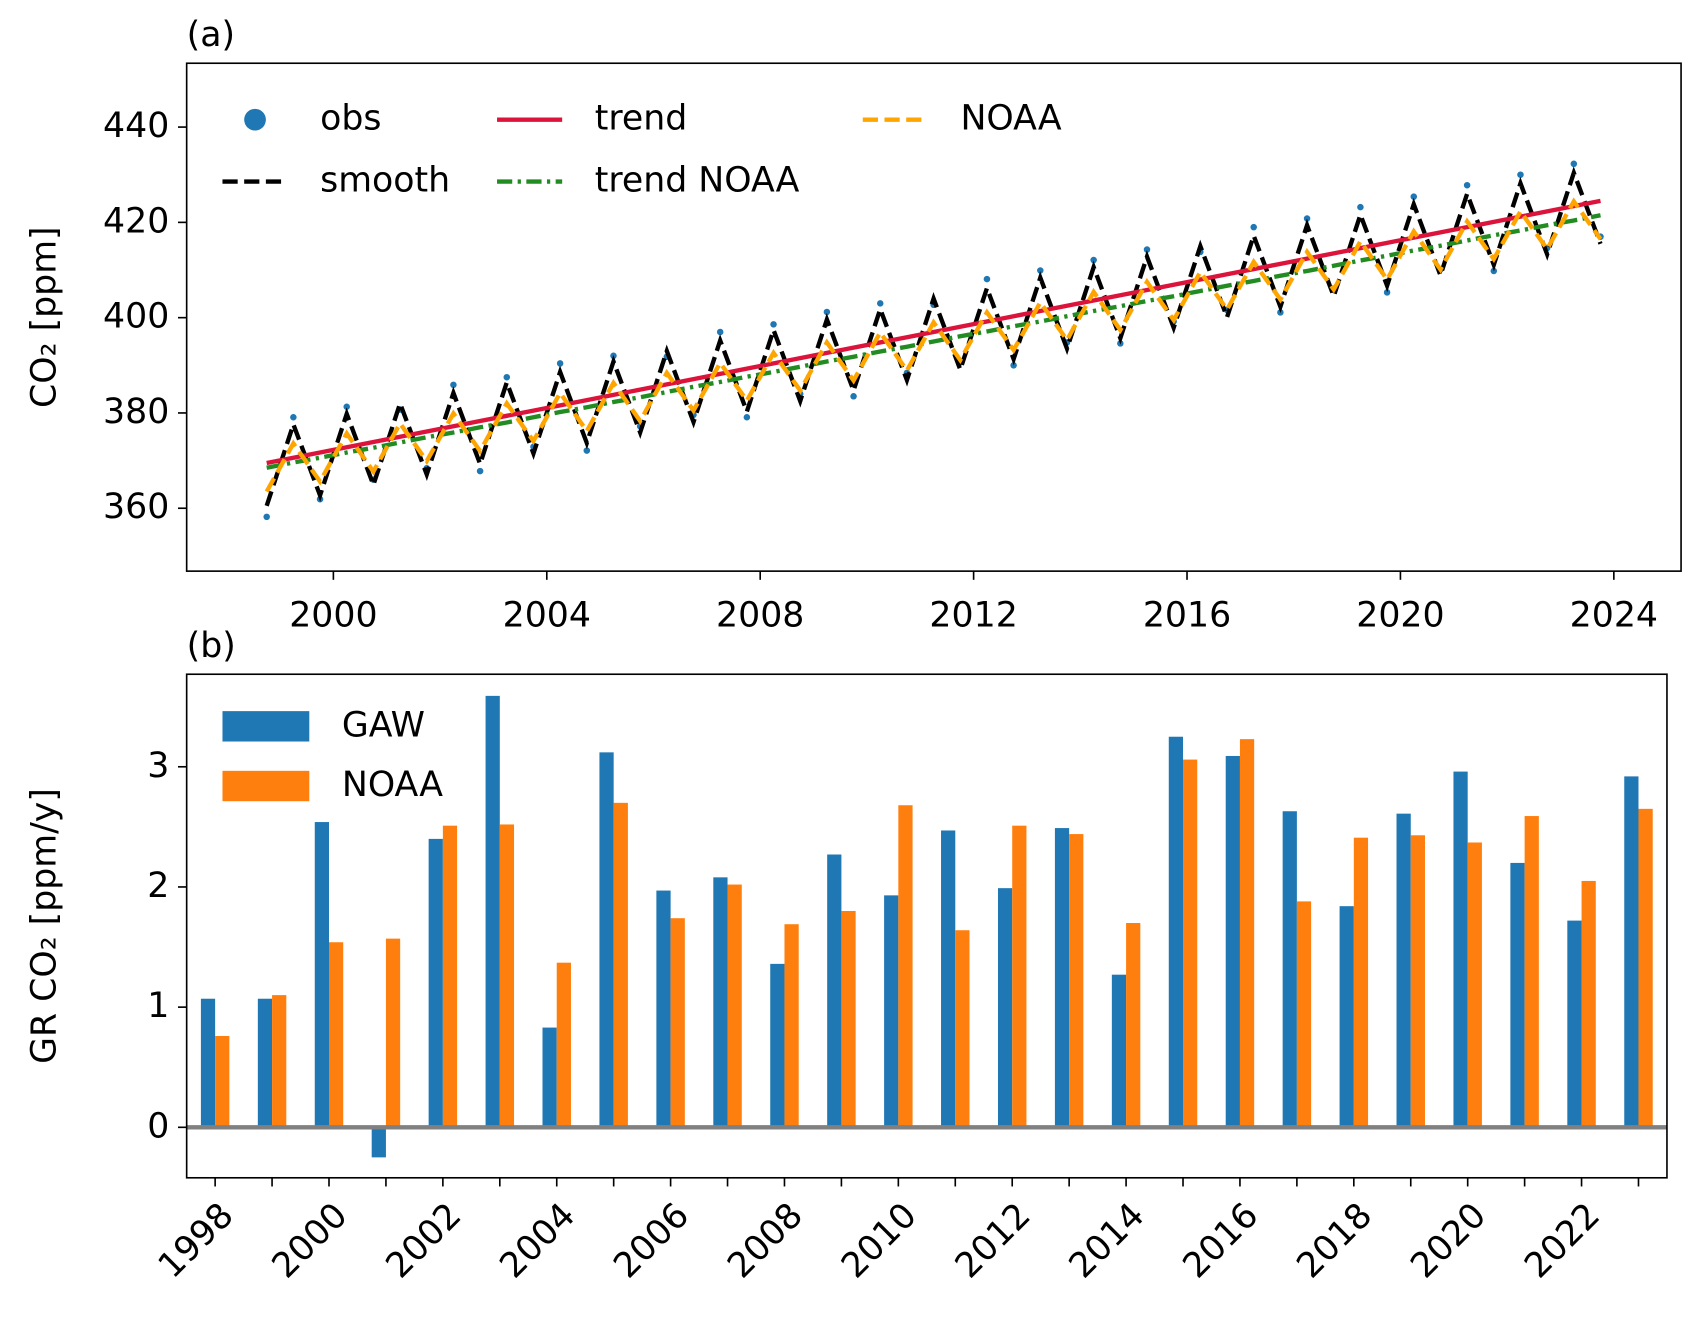  Describe the element at coordinates (158, 886) in the screenshot. I see `y-tick-label: 2` at that location.